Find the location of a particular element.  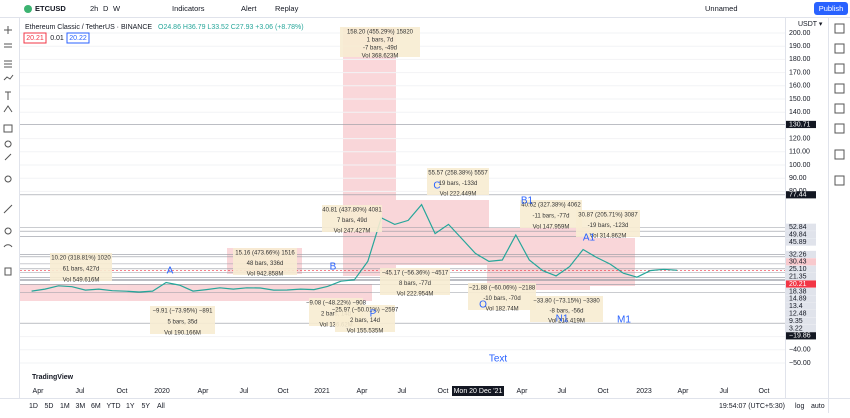

price-badge-label: 77.44 is located at coordinates (798, 195).